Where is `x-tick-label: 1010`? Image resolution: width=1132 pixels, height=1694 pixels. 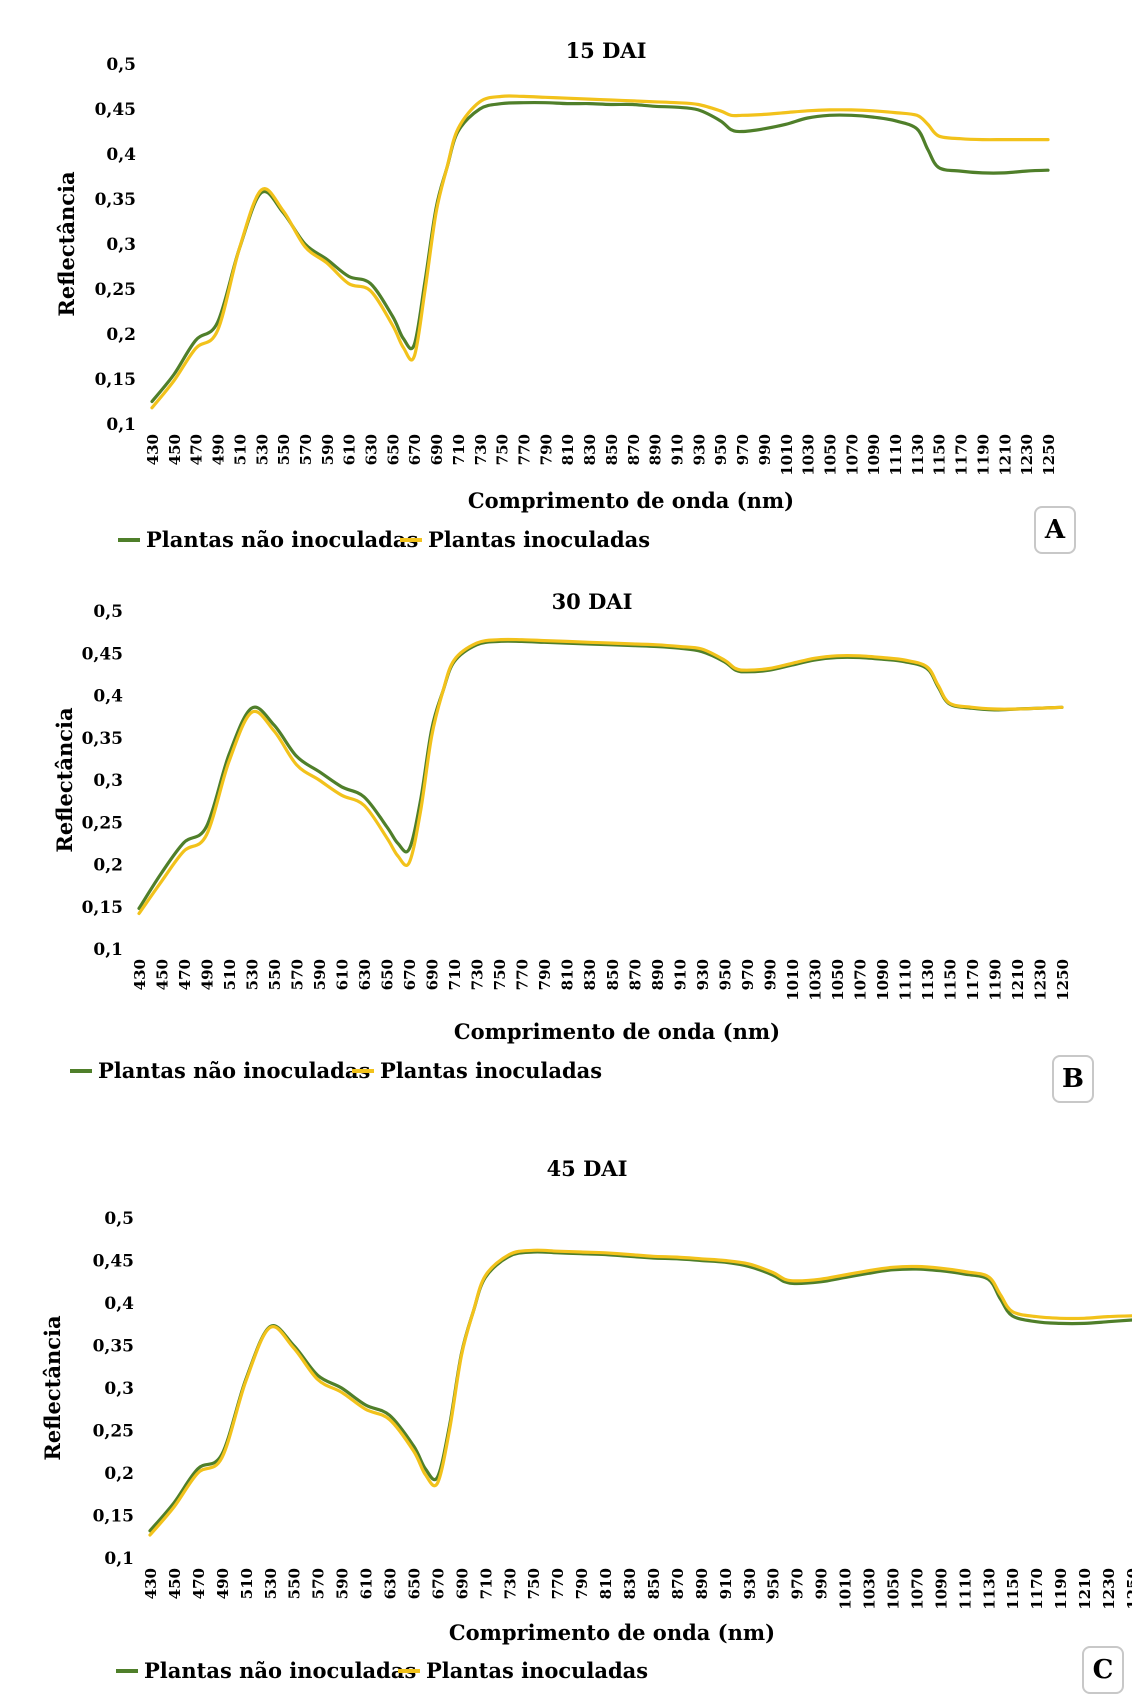
x-tick-label: 1010 is located at coordinates (846, 1589).